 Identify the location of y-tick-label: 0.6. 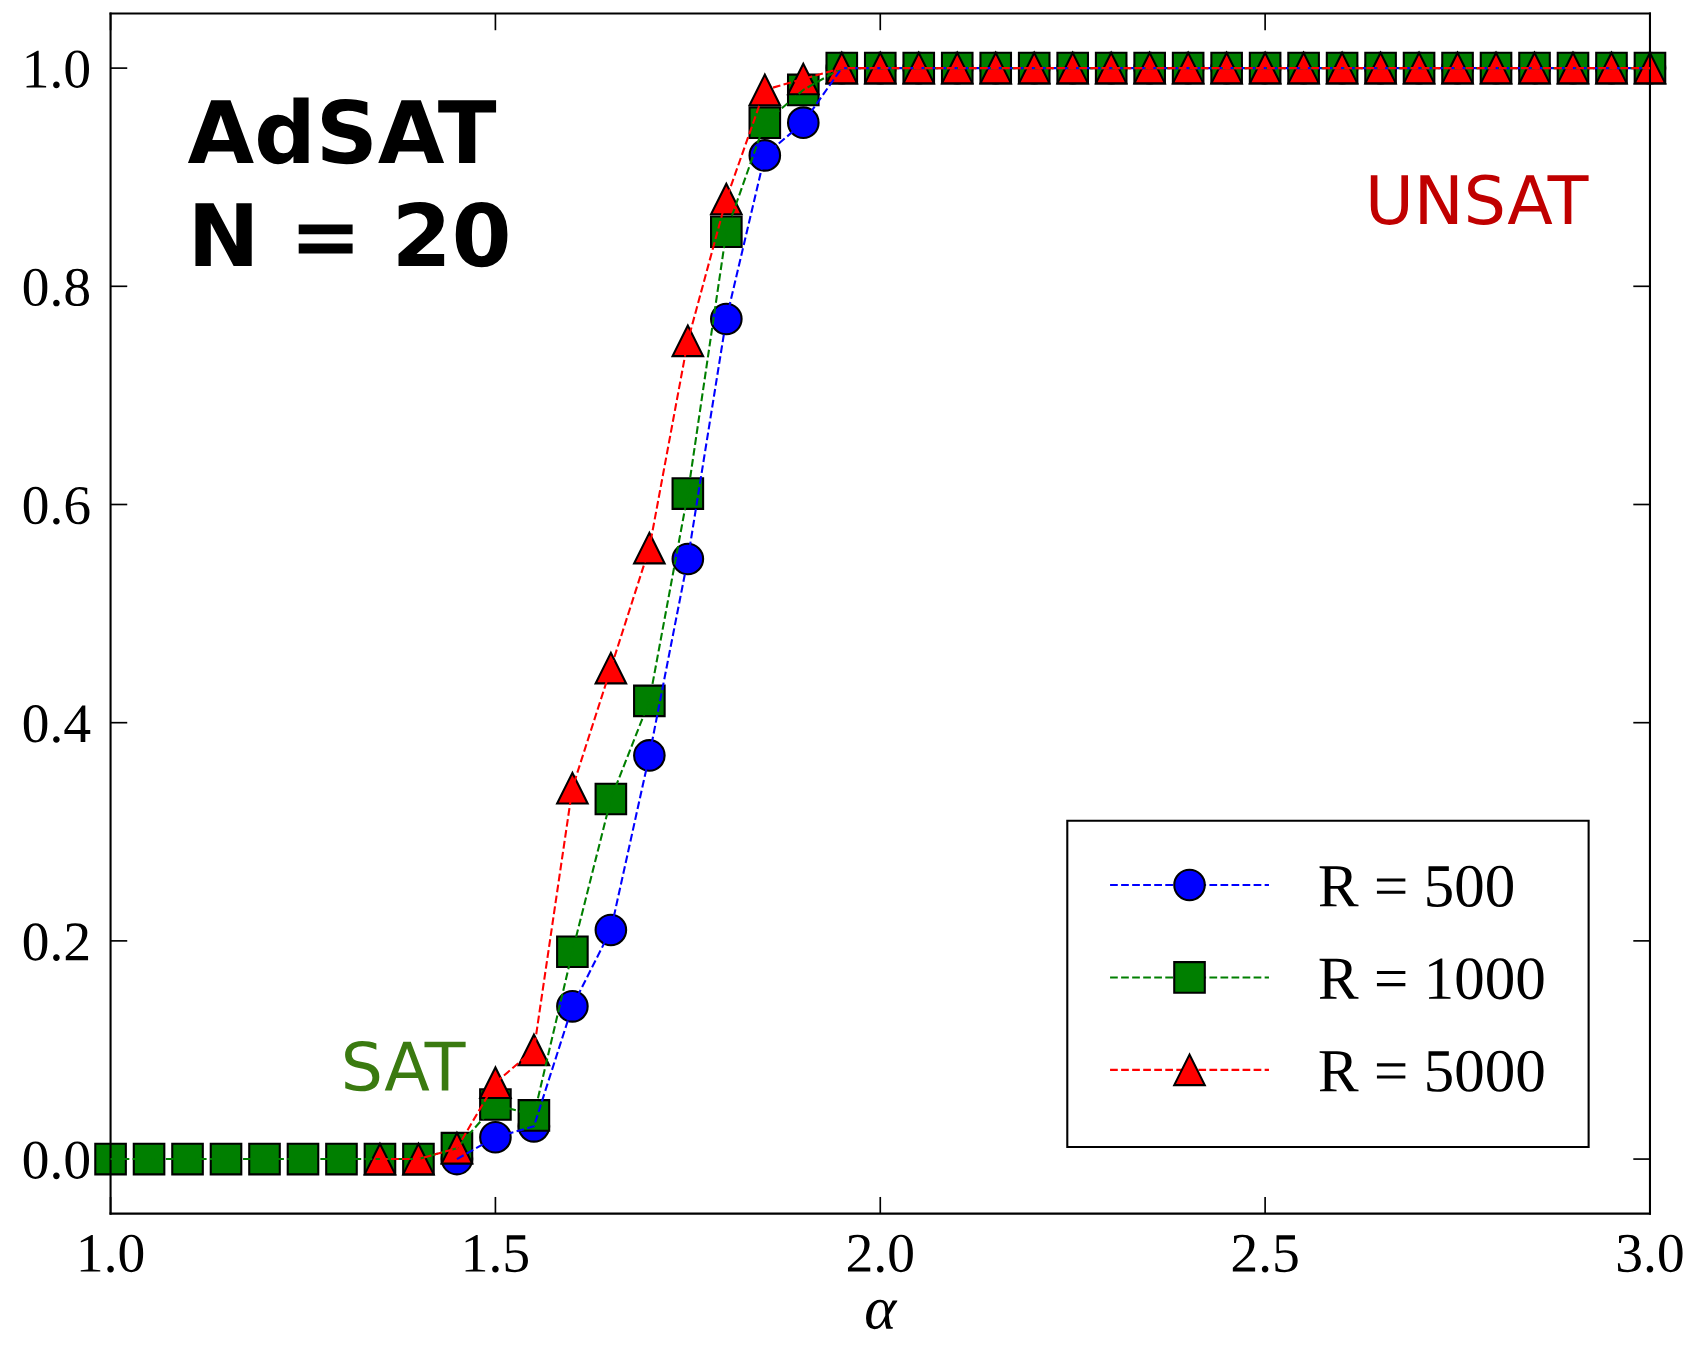
(56, 505).